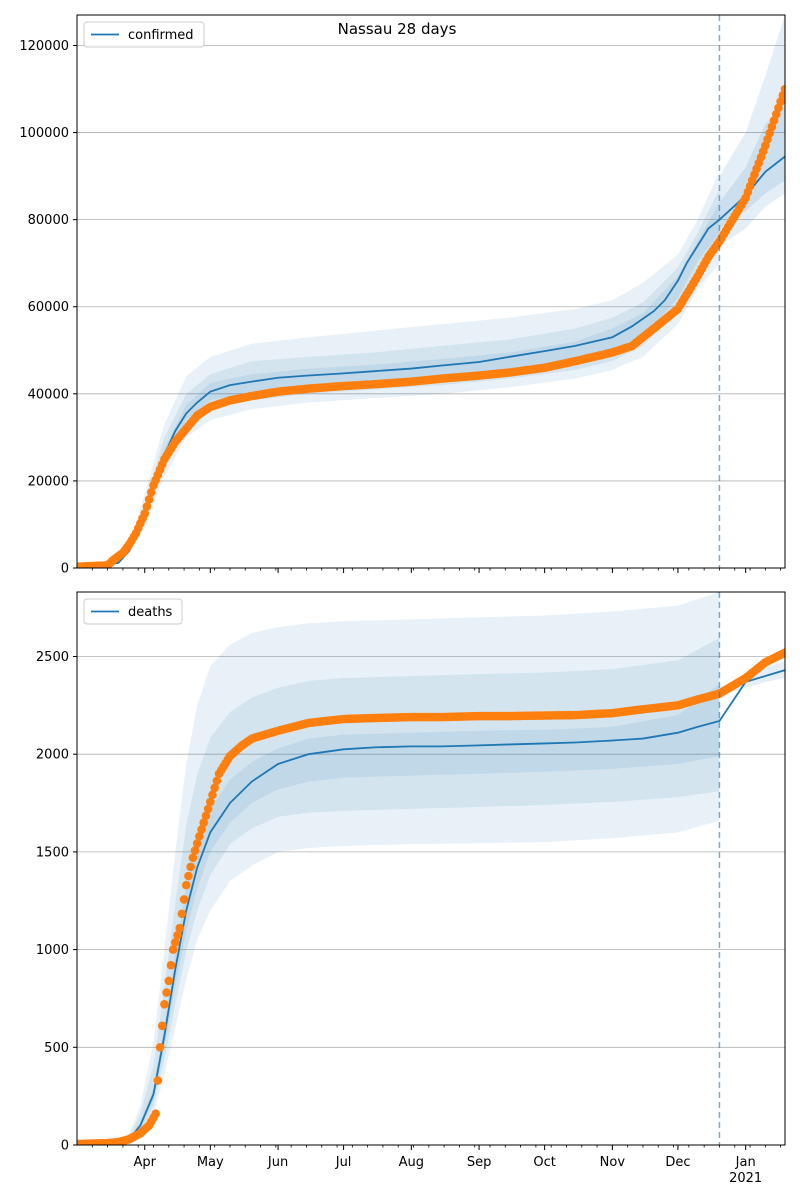  Describe the element at coordinates (745, 1178) in the screenshot. I see `x-tick-year-label: 2021` at that location.